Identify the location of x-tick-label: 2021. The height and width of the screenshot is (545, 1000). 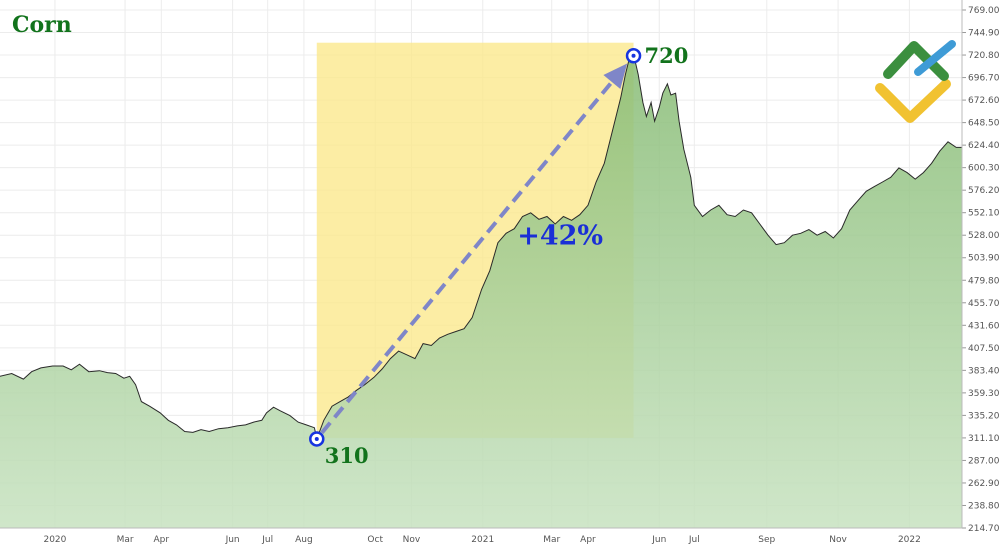
(482, 540).